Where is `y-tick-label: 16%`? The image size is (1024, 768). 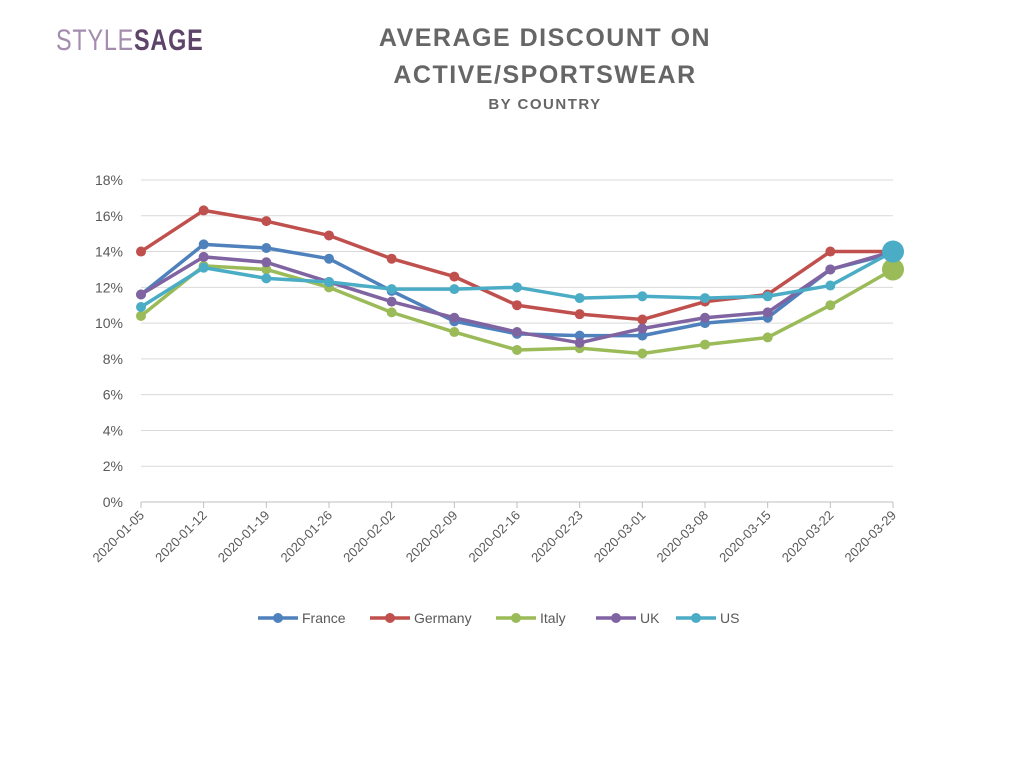 y-tick-label: 16% is located at coordinates (109, 216).